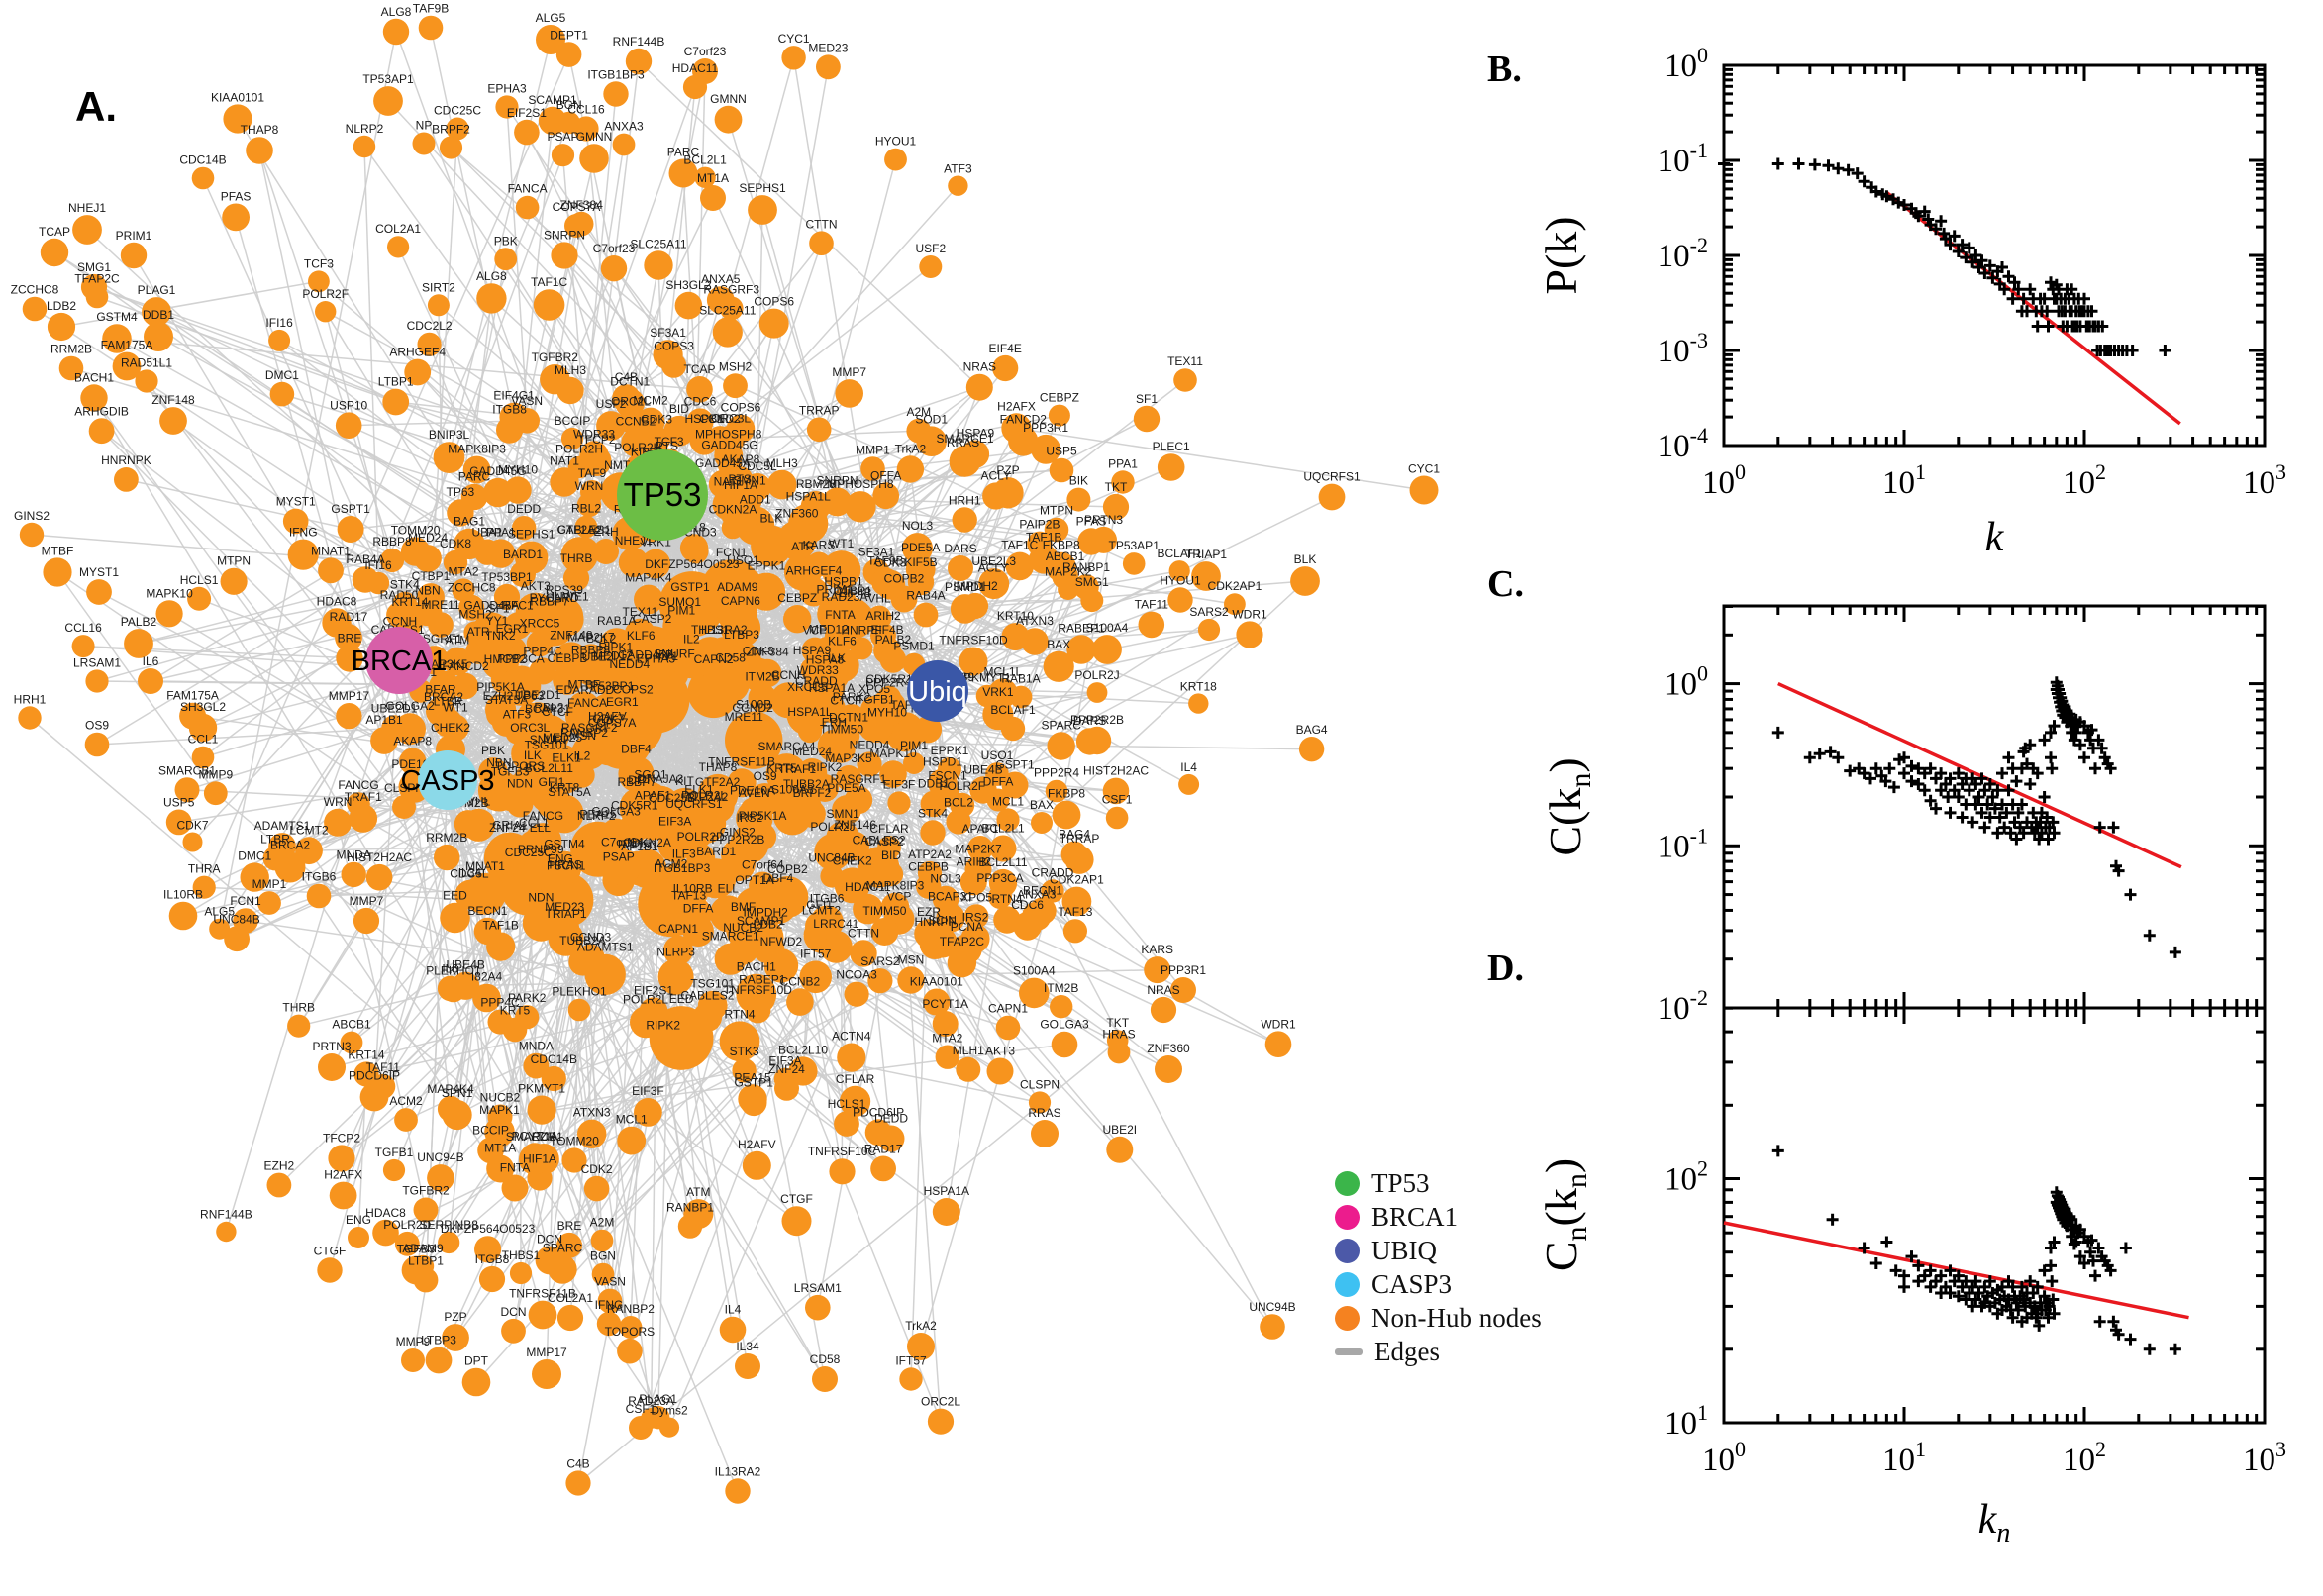 The image size is (2323, 1596). Describe the element at coordinates (1561, 255) in the screenshot. I see `y-axis-title: P(k)` at that location.